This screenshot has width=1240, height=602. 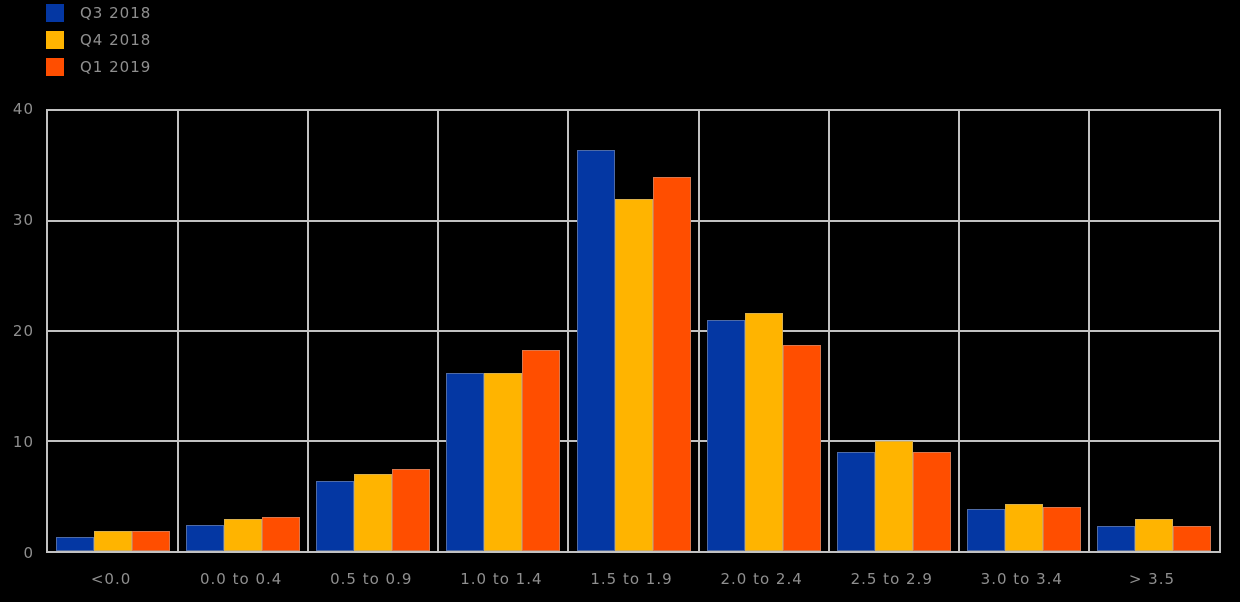 What do you see at coordinates (55, 40) in the screenshot?
I see `legend-swatch-q4-2018` at bounding box center [55, 40].